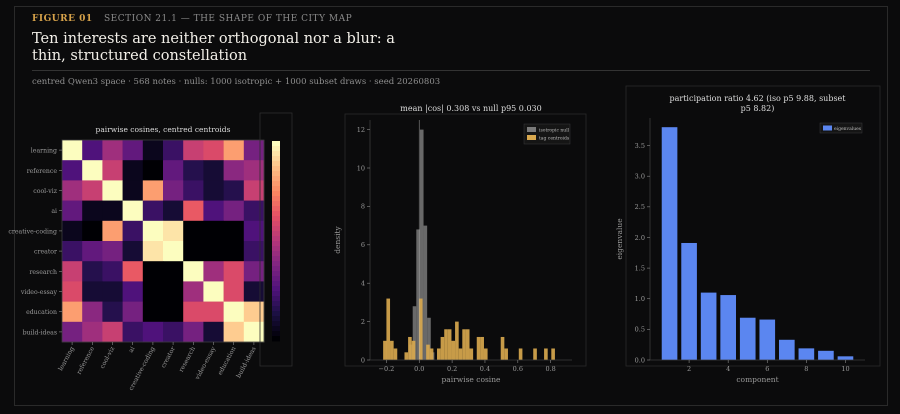 Image resolution: width=900 pixels, height=414 pixels. Describe the element at coordinates (419, 369) in the screenshot. I see `hist-xtick-label: 0.0` at that location.